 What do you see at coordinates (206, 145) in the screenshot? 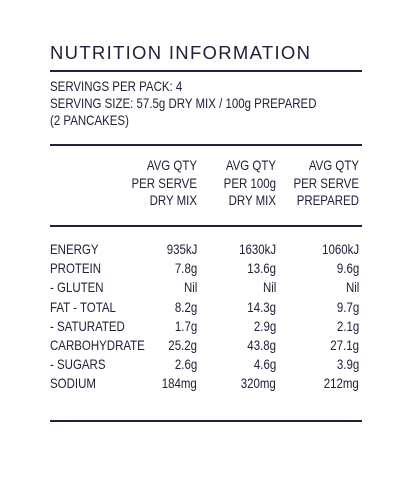
I see `servings-divider` at bounding box center [206, 145].